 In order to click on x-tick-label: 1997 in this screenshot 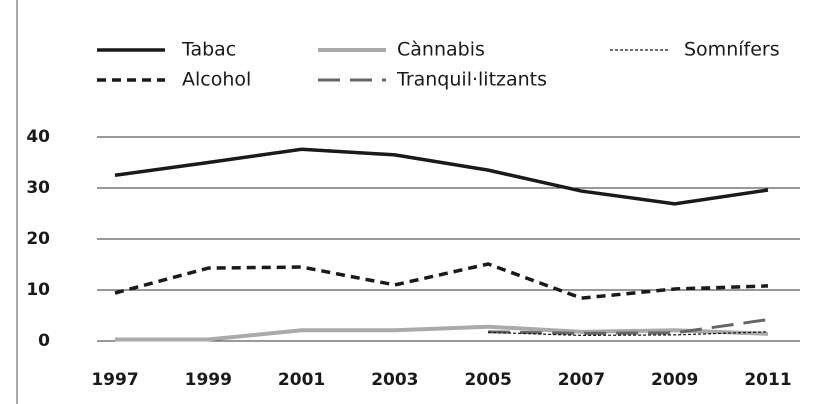, I will do `click(114, 380)`.